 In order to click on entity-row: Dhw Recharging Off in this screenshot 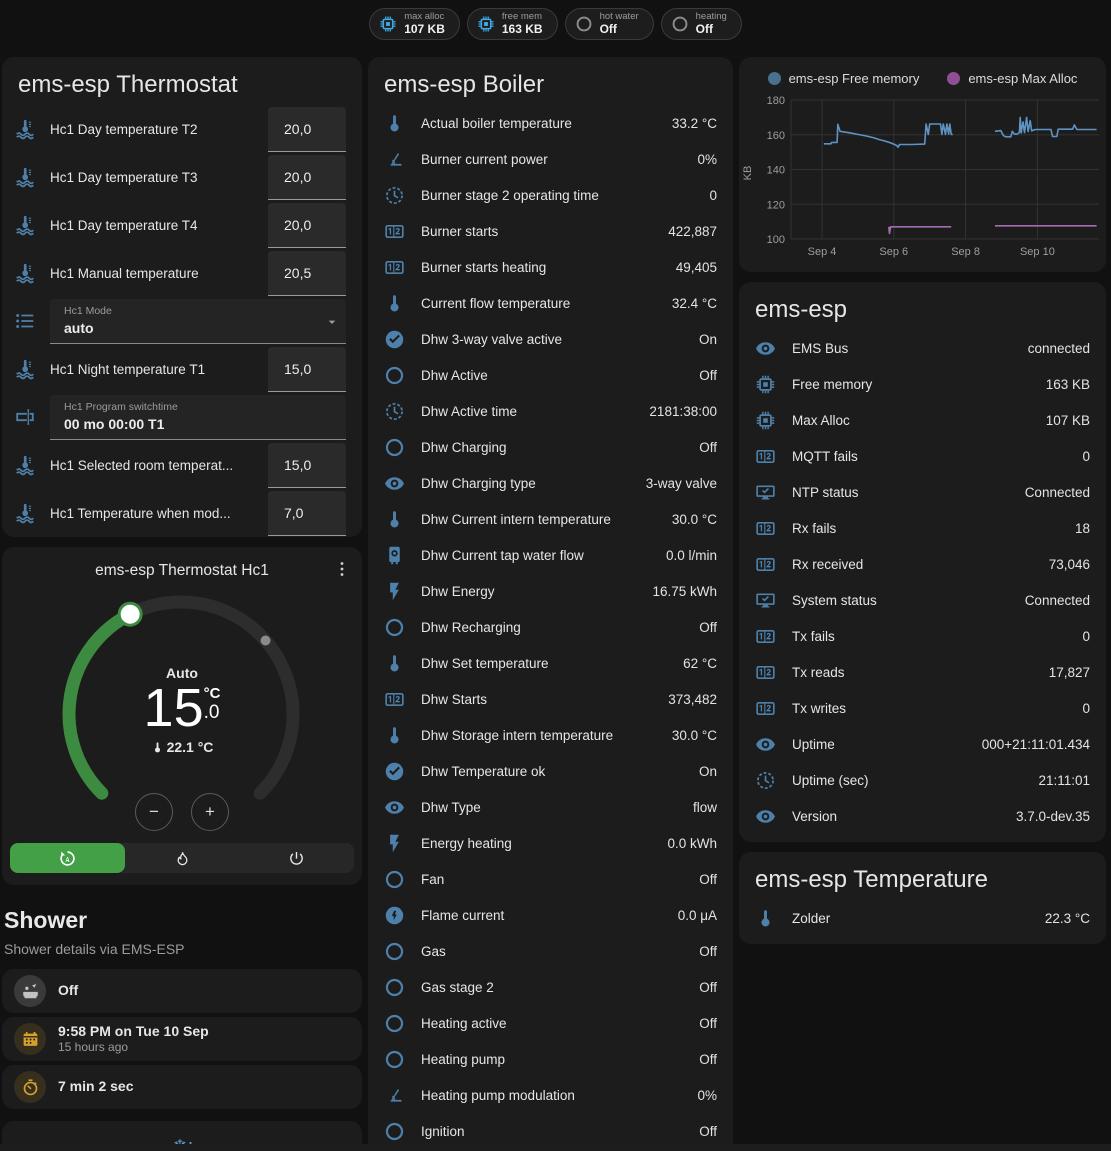, I will do `click(550, 627)`.